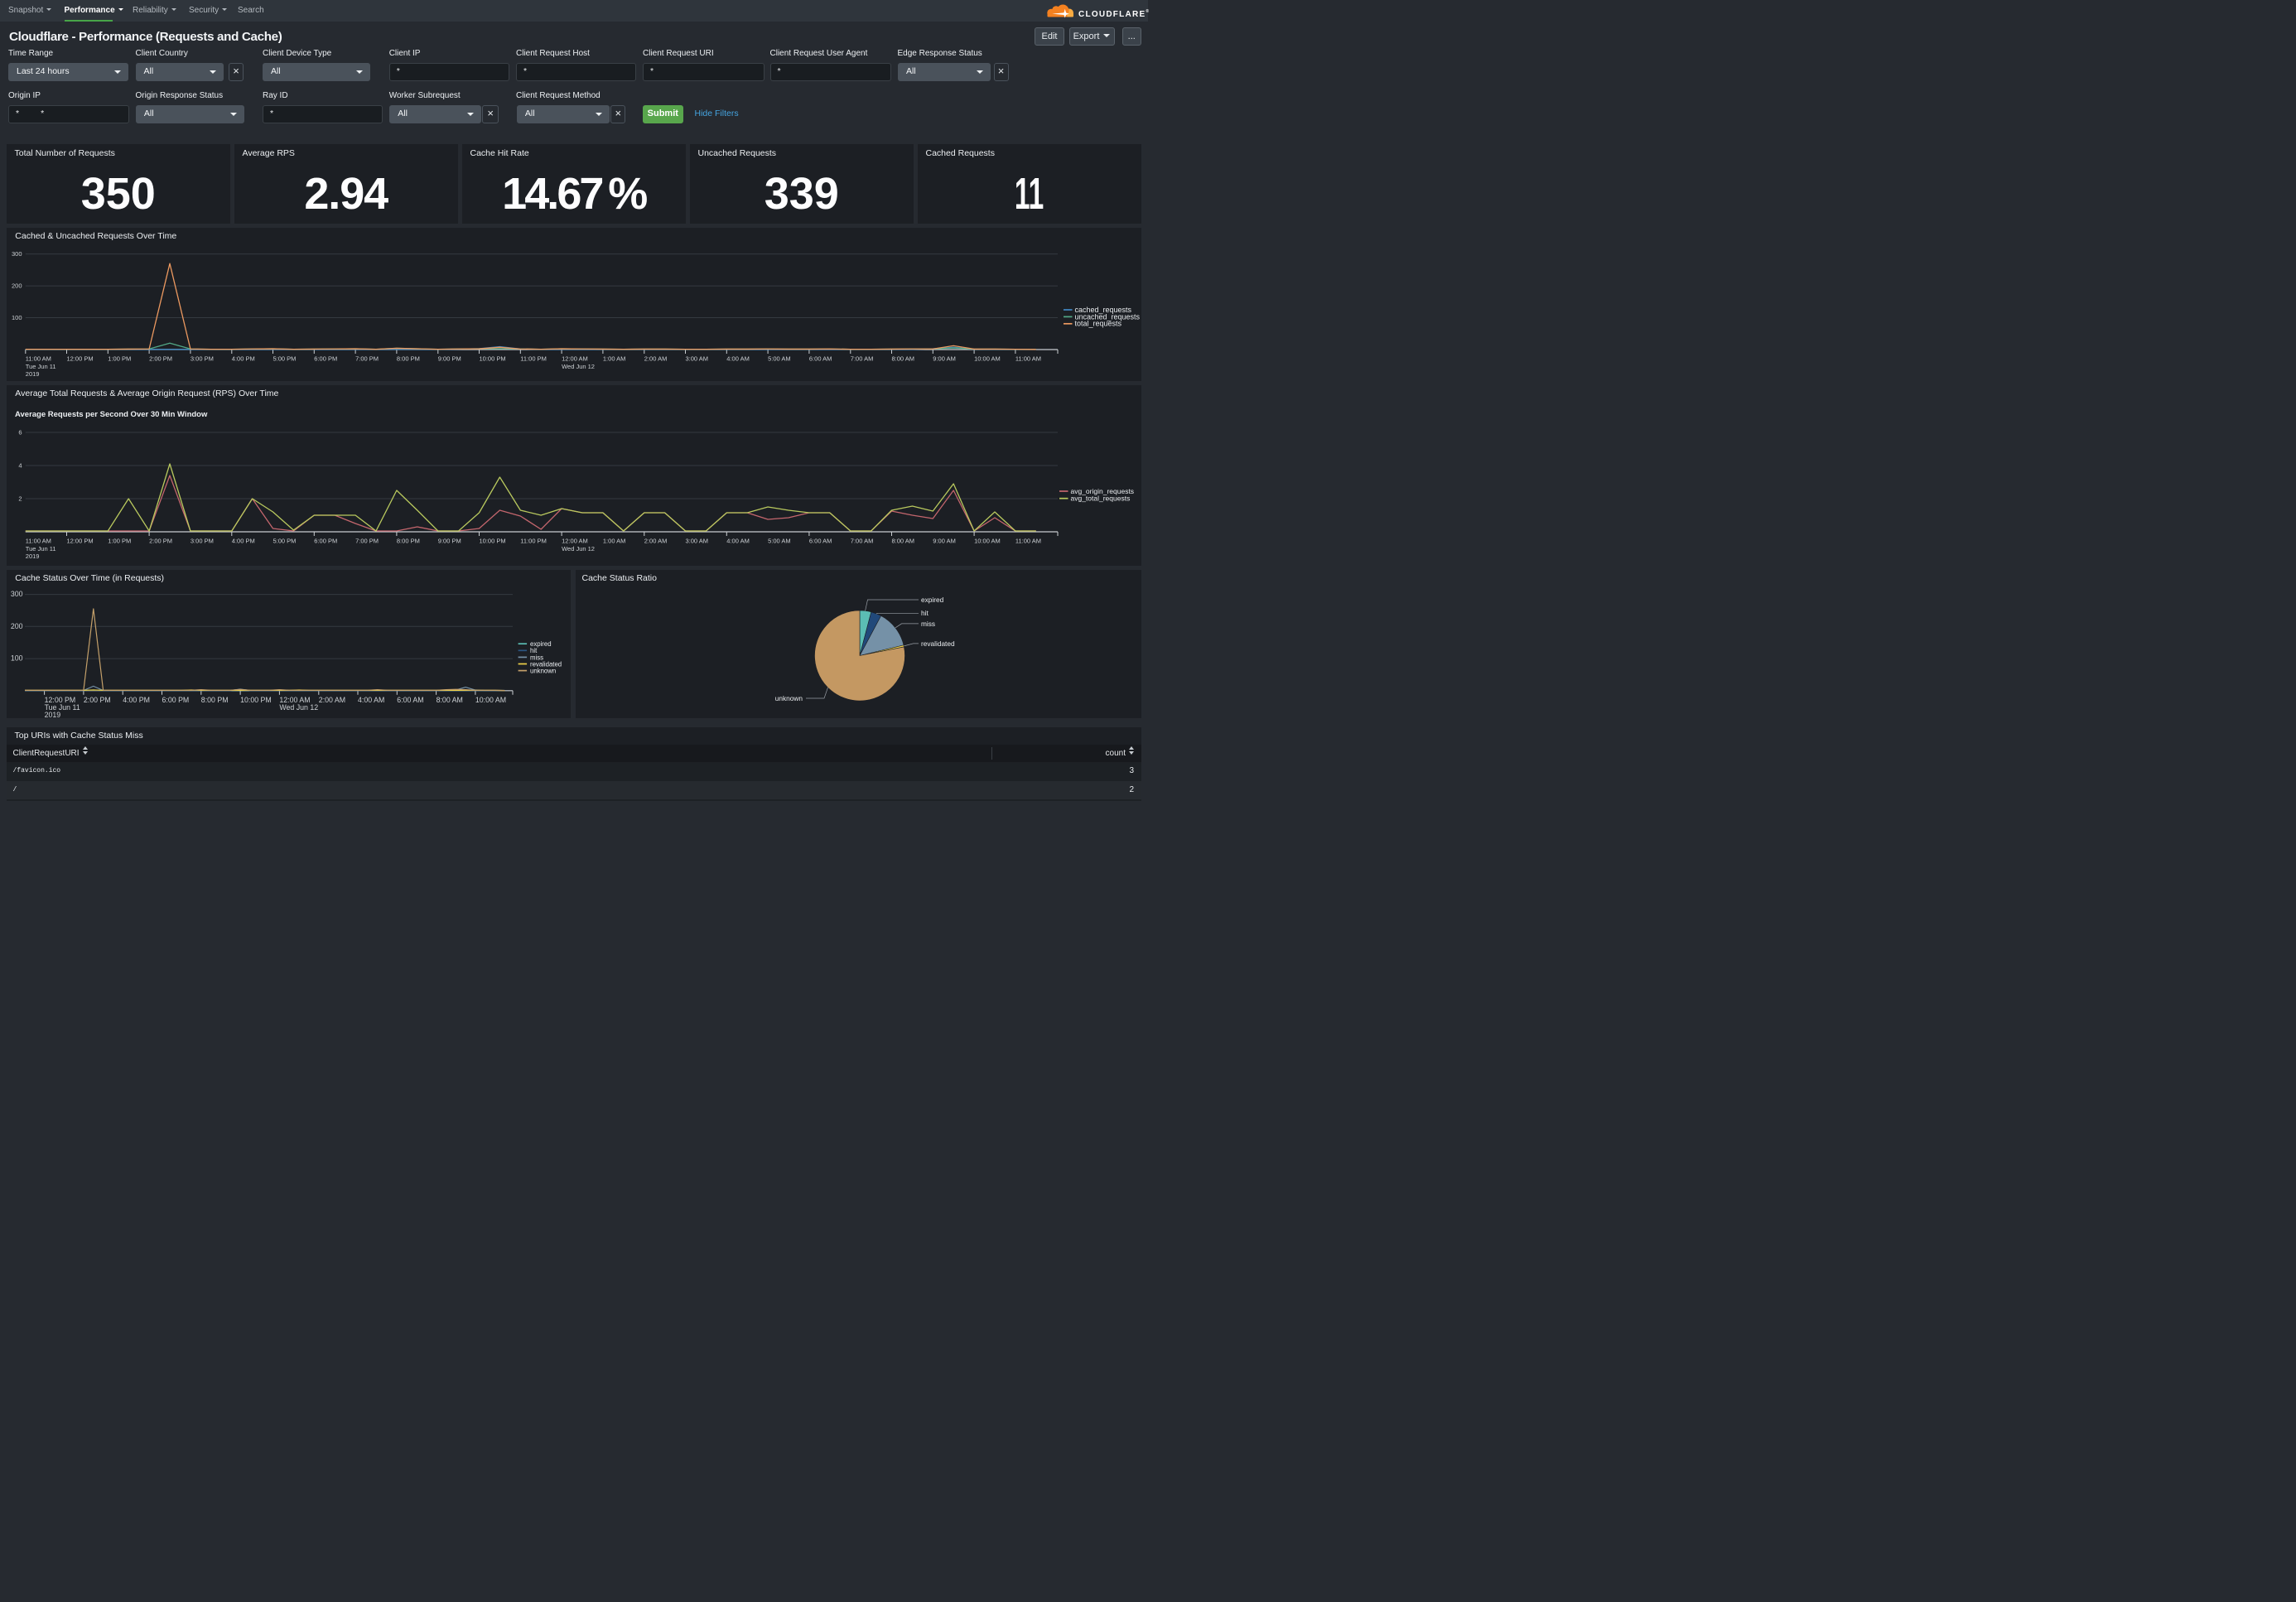 The height and width of the screenshot is (1602, 2296). What do you see at coordinates (20, 466) in the screenshot?
I see `svg-text: 4` at bounding box center [20, 466].